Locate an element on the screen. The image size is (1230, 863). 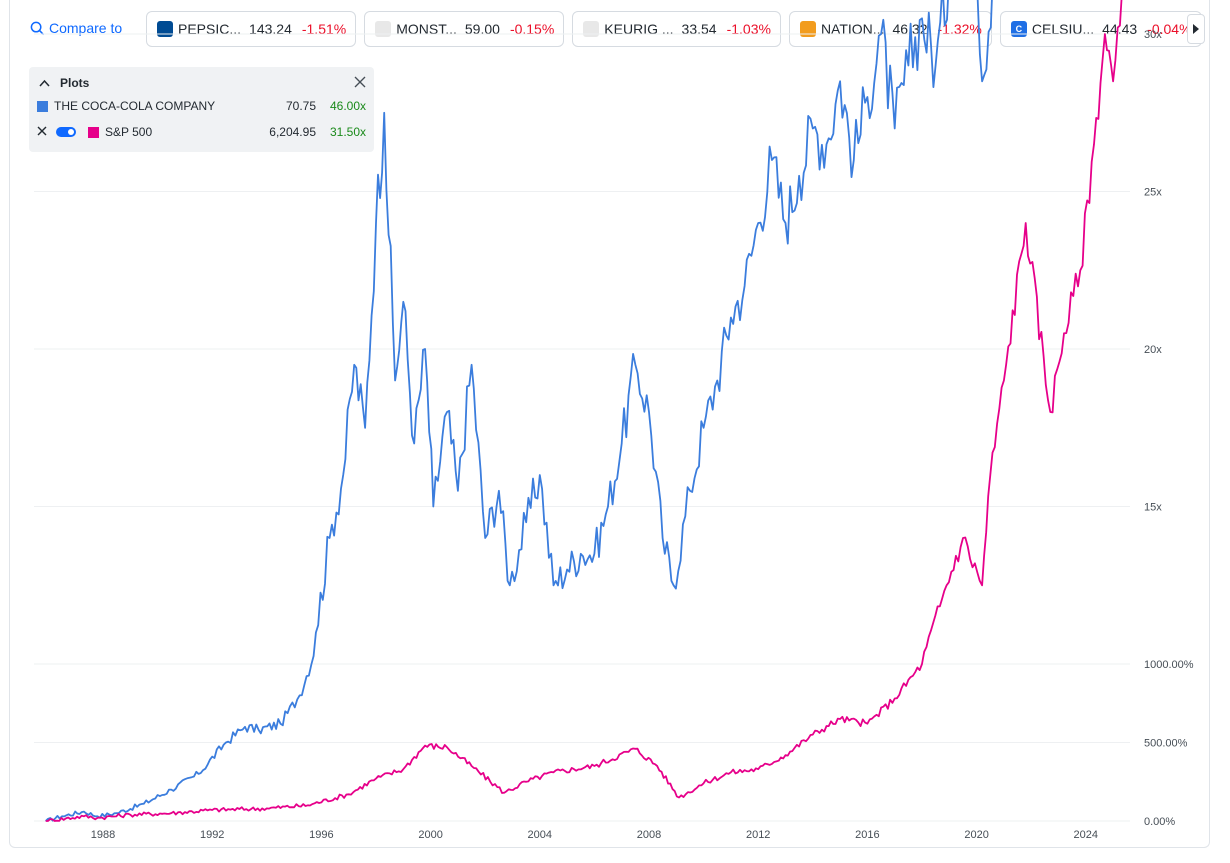
ticker-chip: KEURIG ... 33.54 -1.03% is located at coordinates (676, 29).